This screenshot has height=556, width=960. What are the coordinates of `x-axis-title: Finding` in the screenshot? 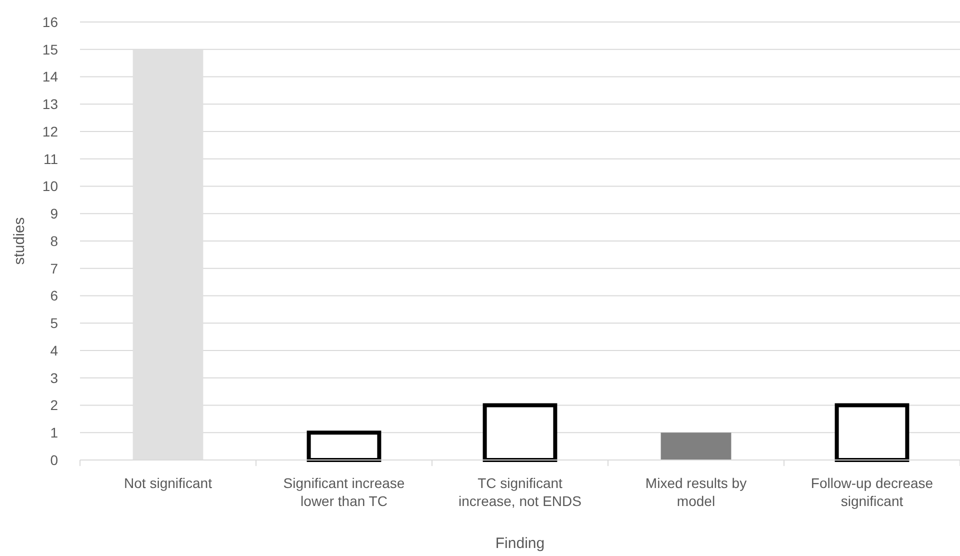 It's located at (520, 543).